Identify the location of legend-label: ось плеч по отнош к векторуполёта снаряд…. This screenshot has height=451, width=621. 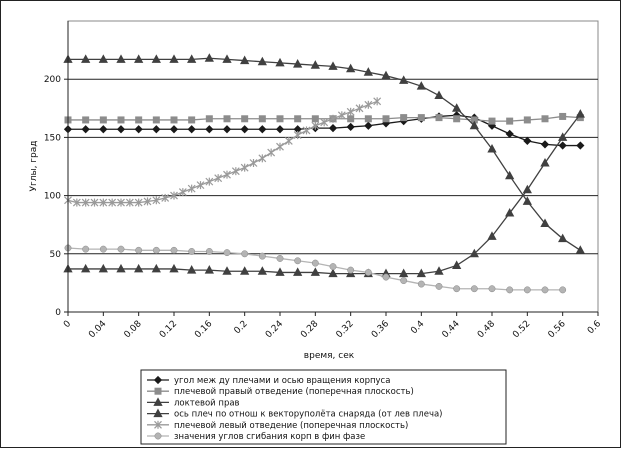
(308, 415).